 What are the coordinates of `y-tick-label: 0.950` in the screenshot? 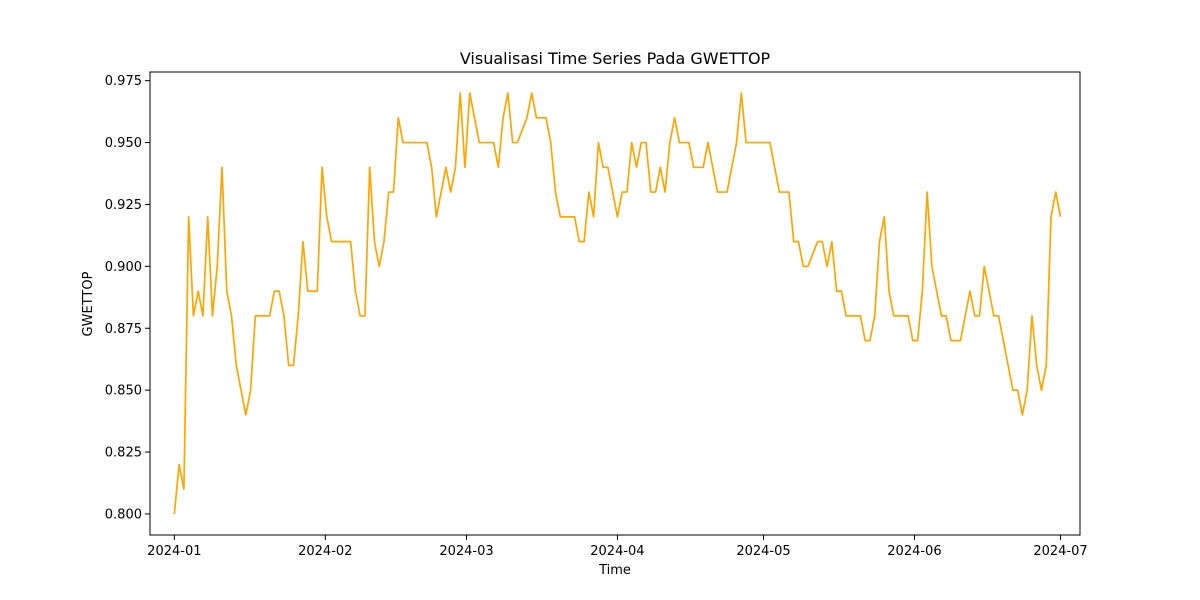 It's located at (123, 143).